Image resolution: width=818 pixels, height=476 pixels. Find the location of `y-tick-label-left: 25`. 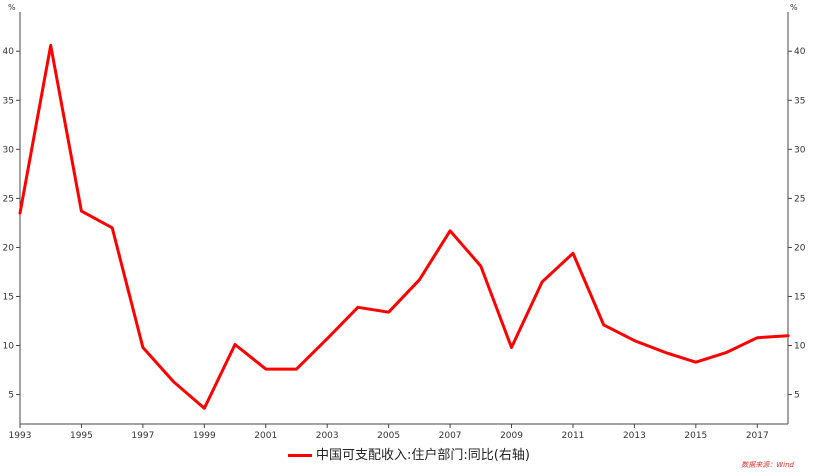

y-tick-label-left: 25 is located at coordinates (8, 199).